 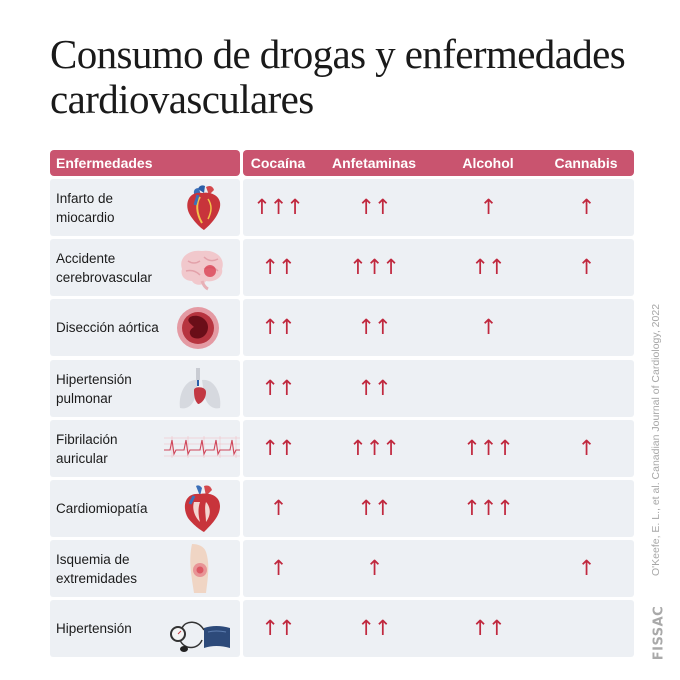 I want to click on disease-label: Disección aórtica, so click(x=107, y=327).